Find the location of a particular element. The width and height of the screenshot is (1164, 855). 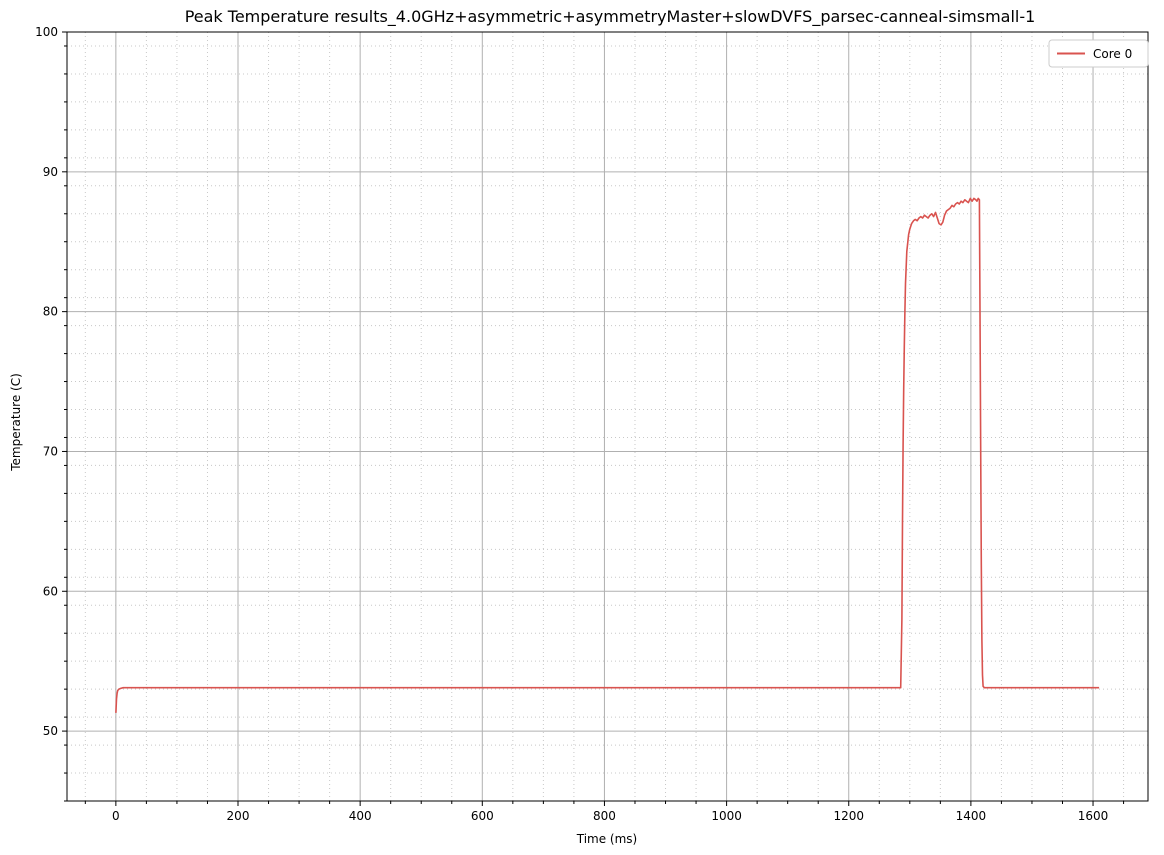

y-axis-label: Temperature (C) is located at coordinates (16, 422).